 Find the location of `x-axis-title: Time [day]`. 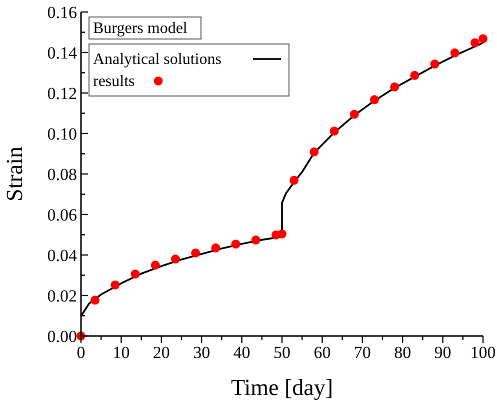

x-axis-title: Time [day] is located at coordinates (282, 387).